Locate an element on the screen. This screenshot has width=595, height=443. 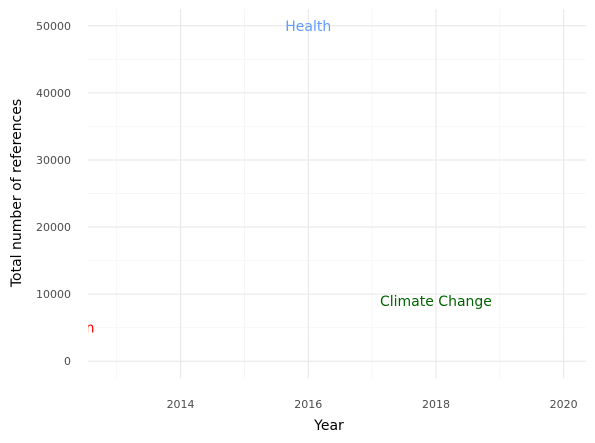
x-tick-label: 2020 is located at coordinates (564, 404).